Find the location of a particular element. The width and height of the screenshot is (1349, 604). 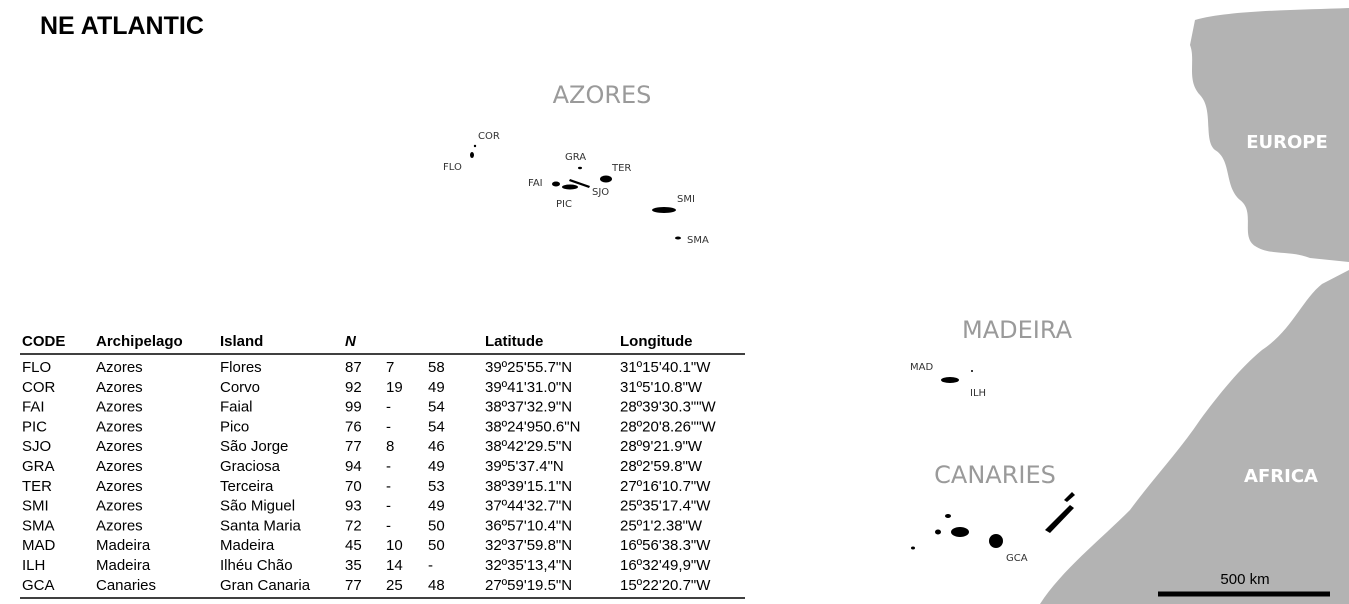

table-cell: 76 is located at coordinates (353, 426).